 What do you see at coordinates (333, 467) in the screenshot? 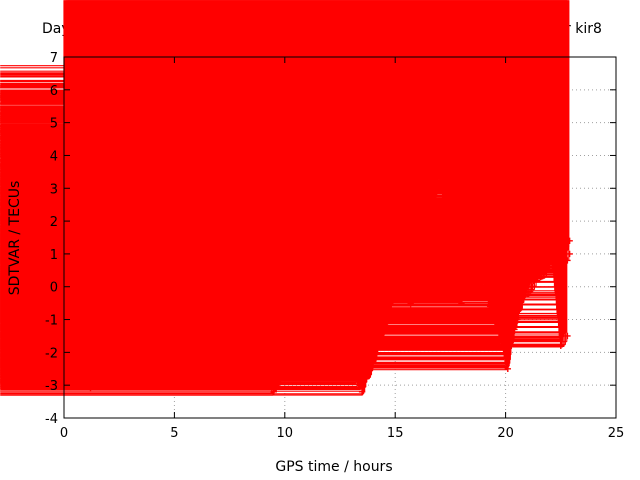
I see `x-axis-label: GPS time / hours` at bounding box center [333, 467].